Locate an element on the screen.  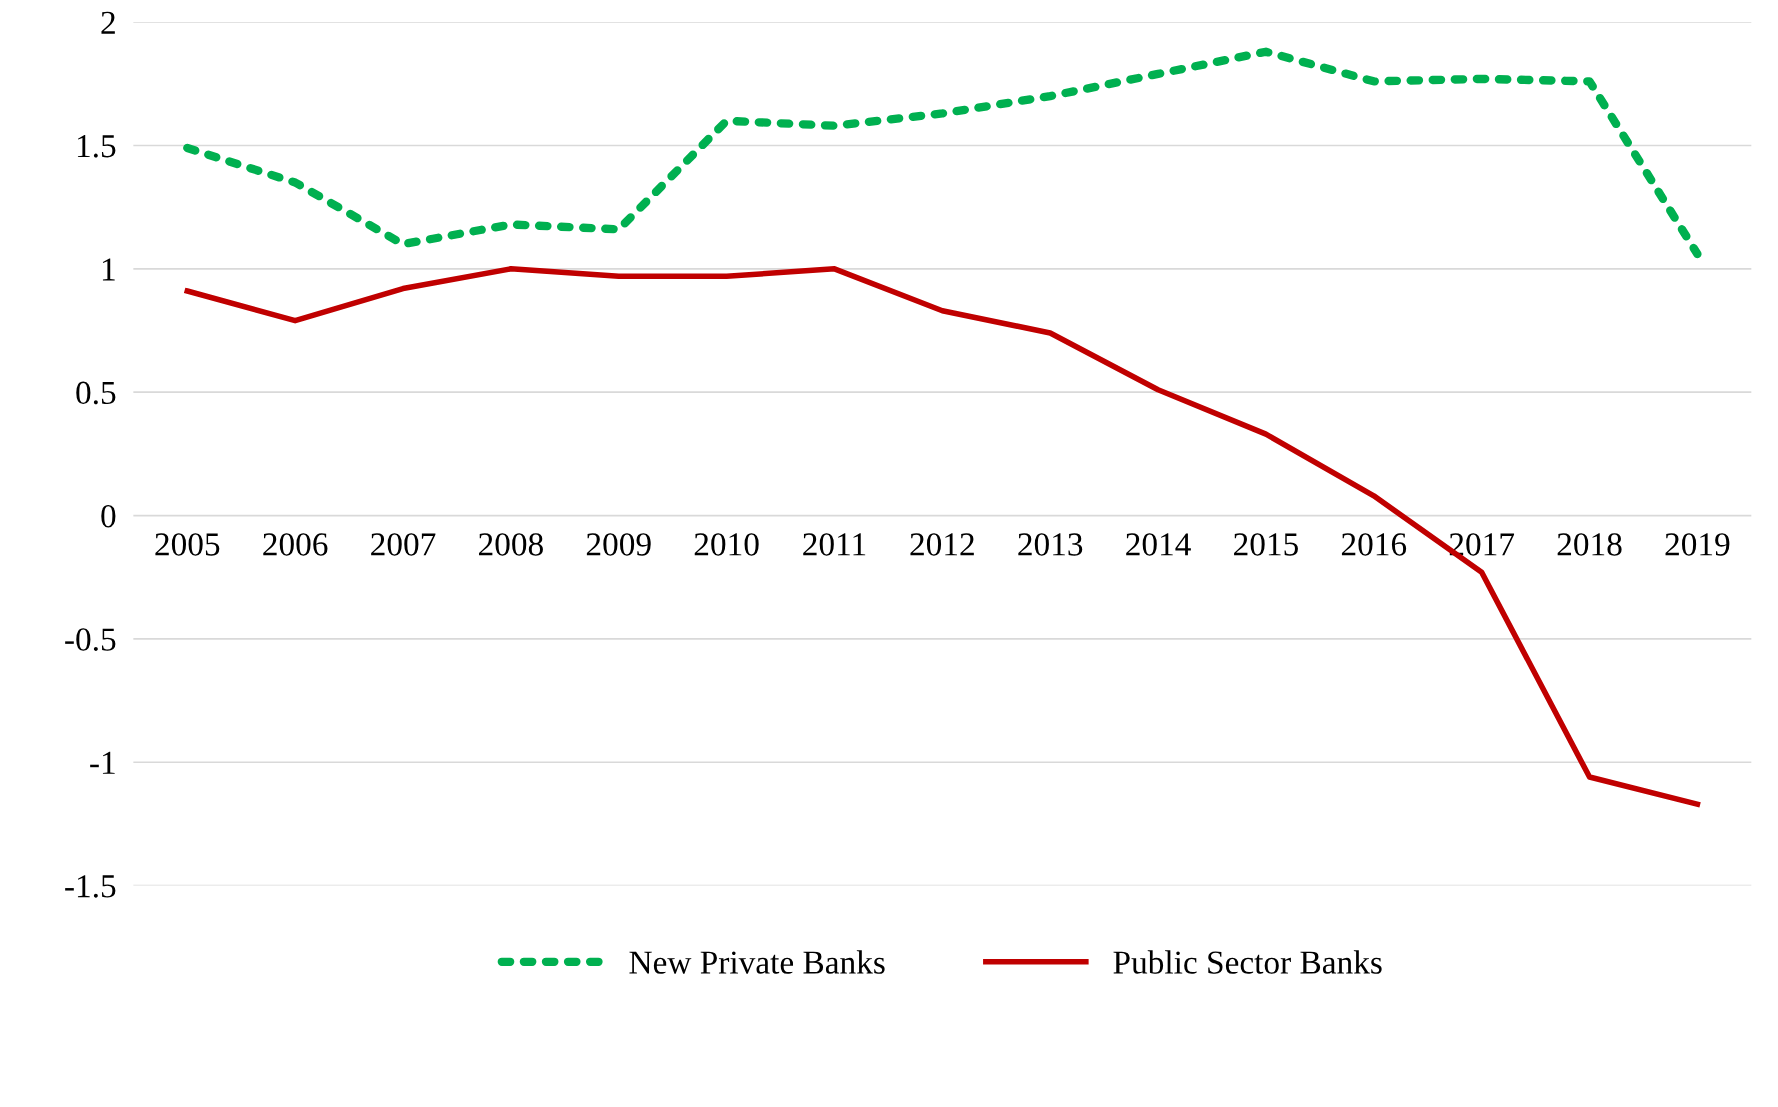
y-tick-label: -1 is located at coordinates (102, 762).